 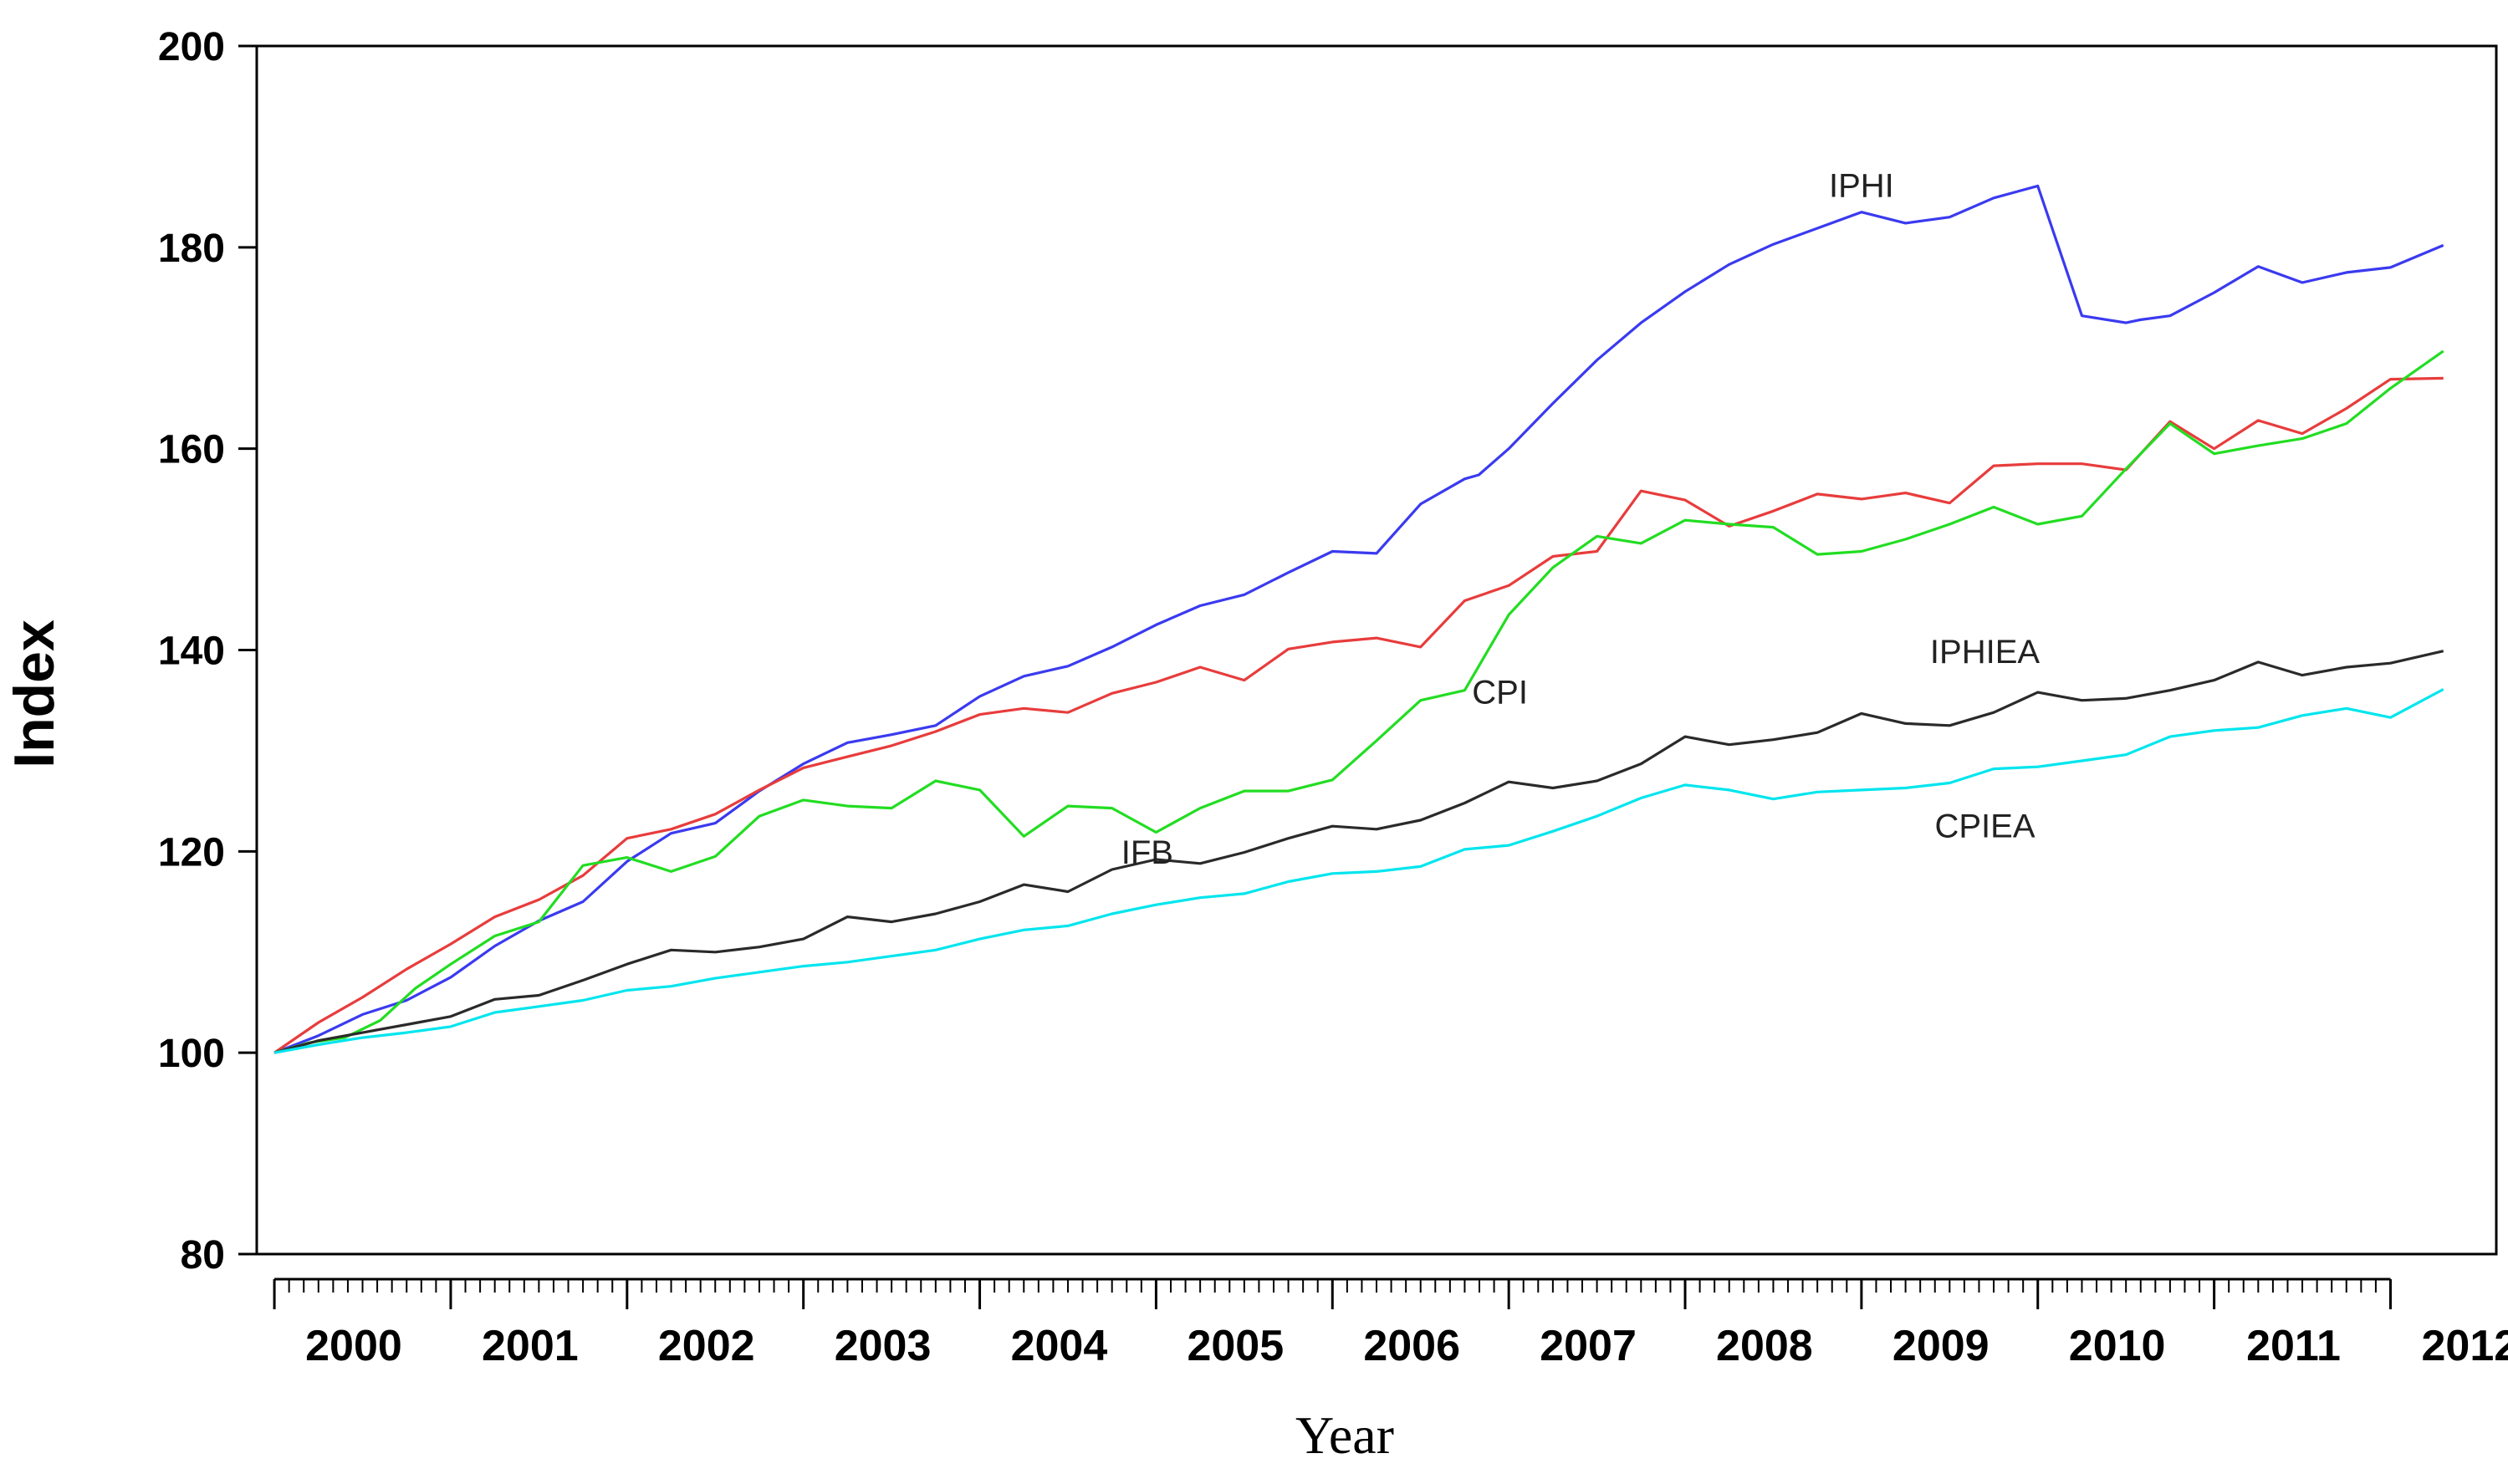 What do you see at coordinates (1500, 692) in the screenshot?
I see `annotation-label: CPI` at bounding box center [1500, 692].